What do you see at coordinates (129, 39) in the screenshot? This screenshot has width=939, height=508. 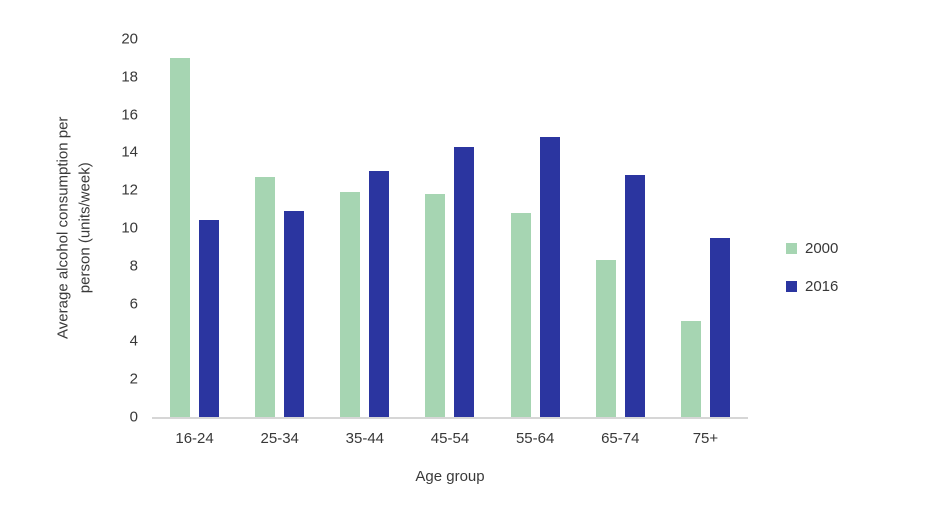 I see `y-tick-label-20: 20` at bounding box center [129, 39].